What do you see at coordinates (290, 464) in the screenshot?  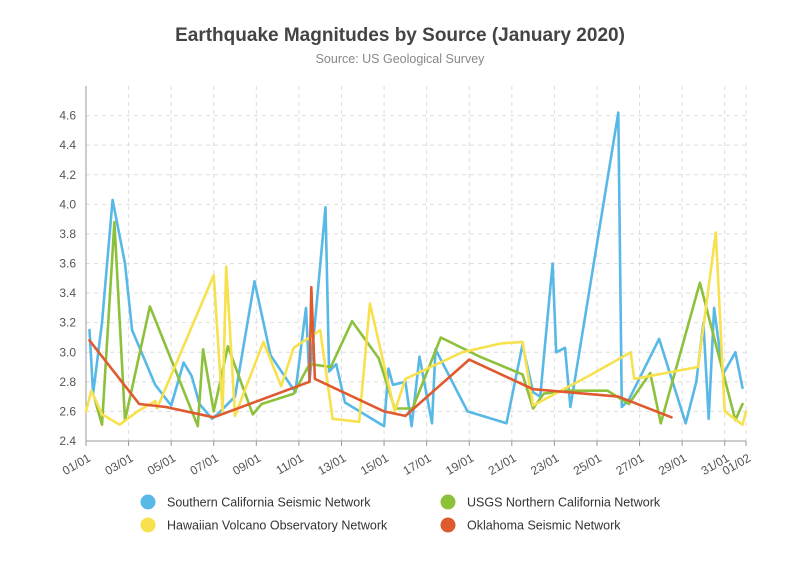 I see `x-tick-label: 11/01` at bounding box center [290, 464].